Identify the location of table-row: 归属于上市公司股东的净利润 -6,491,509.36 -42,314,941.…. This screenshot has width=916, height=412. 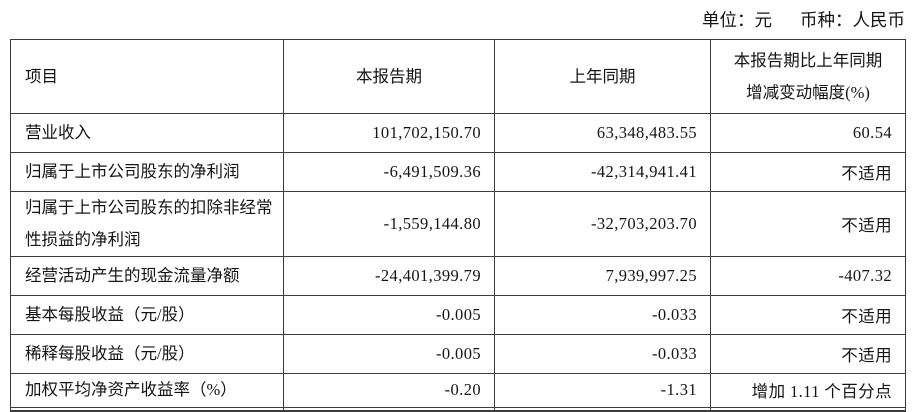
(458, 172).